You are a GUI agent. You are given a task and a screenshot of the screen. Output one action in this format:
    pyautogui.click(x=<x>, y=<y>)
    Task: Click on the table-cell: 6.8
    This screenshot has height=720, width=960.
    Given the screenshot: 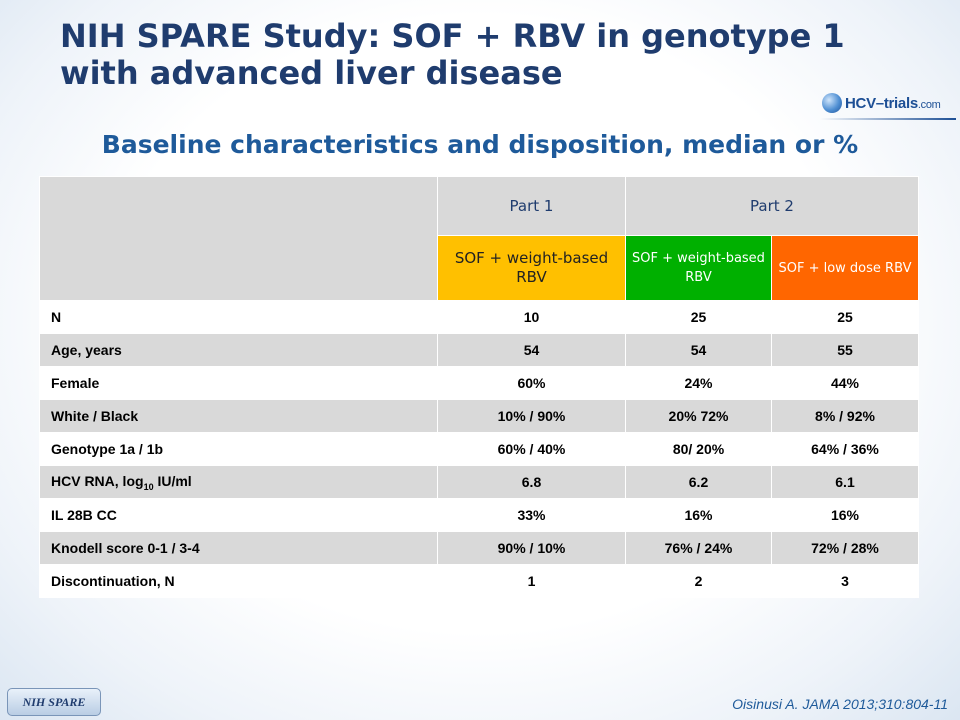 What is the action you would take?
    pyautogui.click(x=531, y=482)
    